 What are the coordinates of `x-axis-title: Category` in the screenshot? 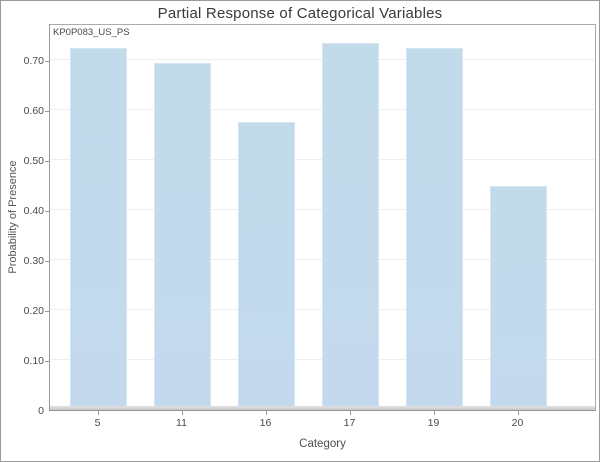 It's located at (322, 444).